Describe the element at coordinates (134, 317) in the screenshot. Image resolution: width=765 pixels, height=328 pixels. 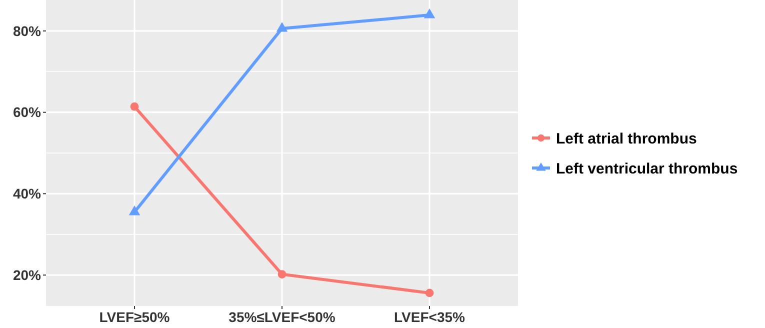
I see `x-tick-label: LVEF≥50%` at that location.